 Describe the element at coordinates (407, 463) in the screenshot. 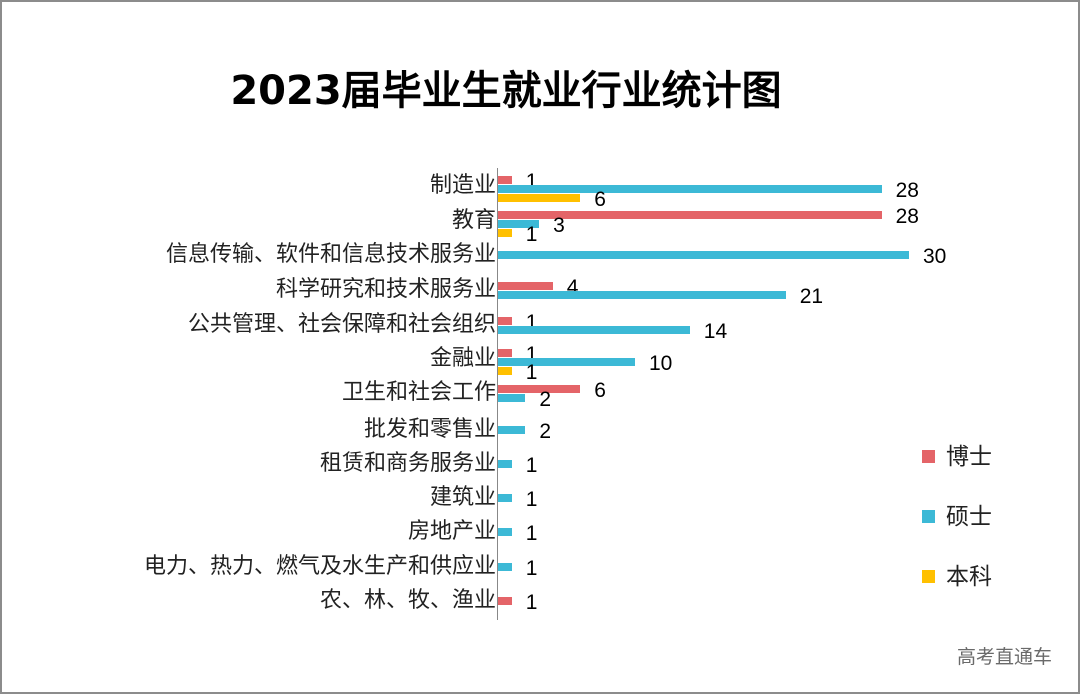

I see `category-label: 租赁和商务服务业` at that location.